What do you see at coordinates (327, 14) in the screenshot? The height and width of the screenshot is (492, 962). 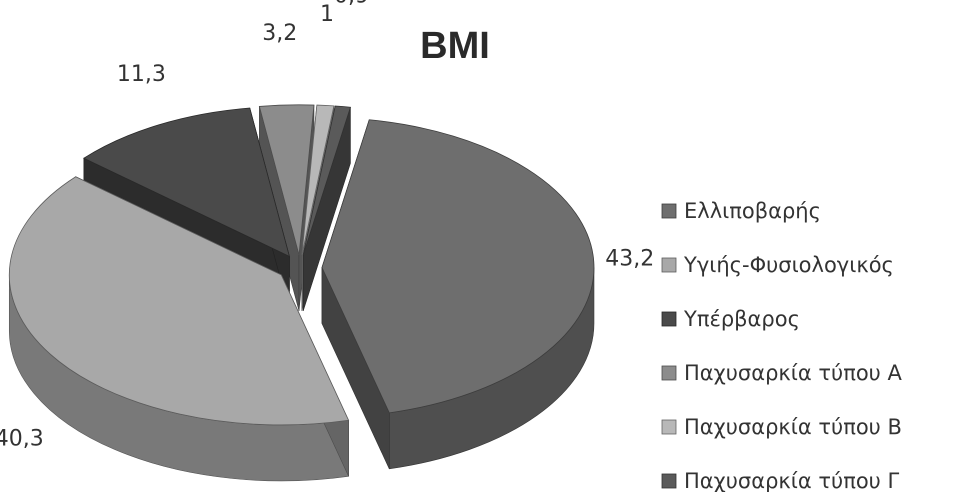 I see `data-label: 1` at bounding box center [327, 14].